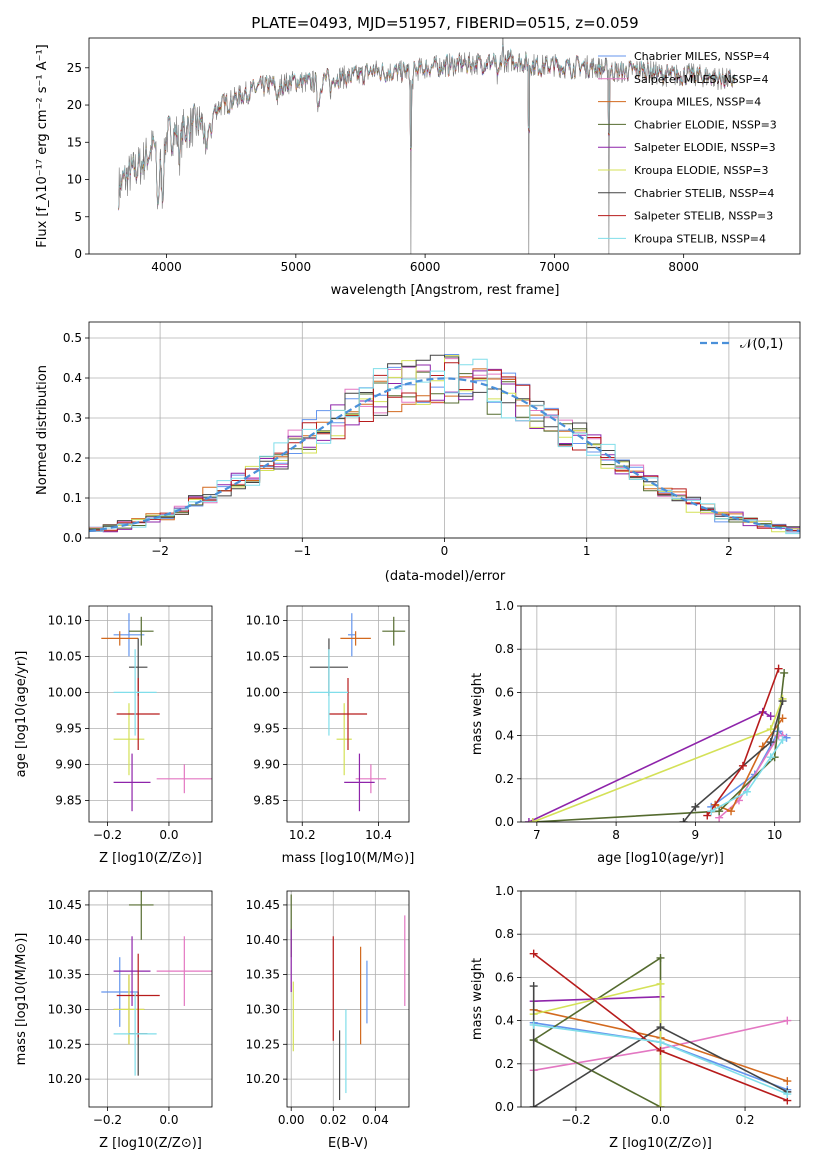 This screenshot has width=819, height=1170. Describe the element at coordinates (72, 418) in the screenshot. I see `y-tick-label: 0.3` at that location.